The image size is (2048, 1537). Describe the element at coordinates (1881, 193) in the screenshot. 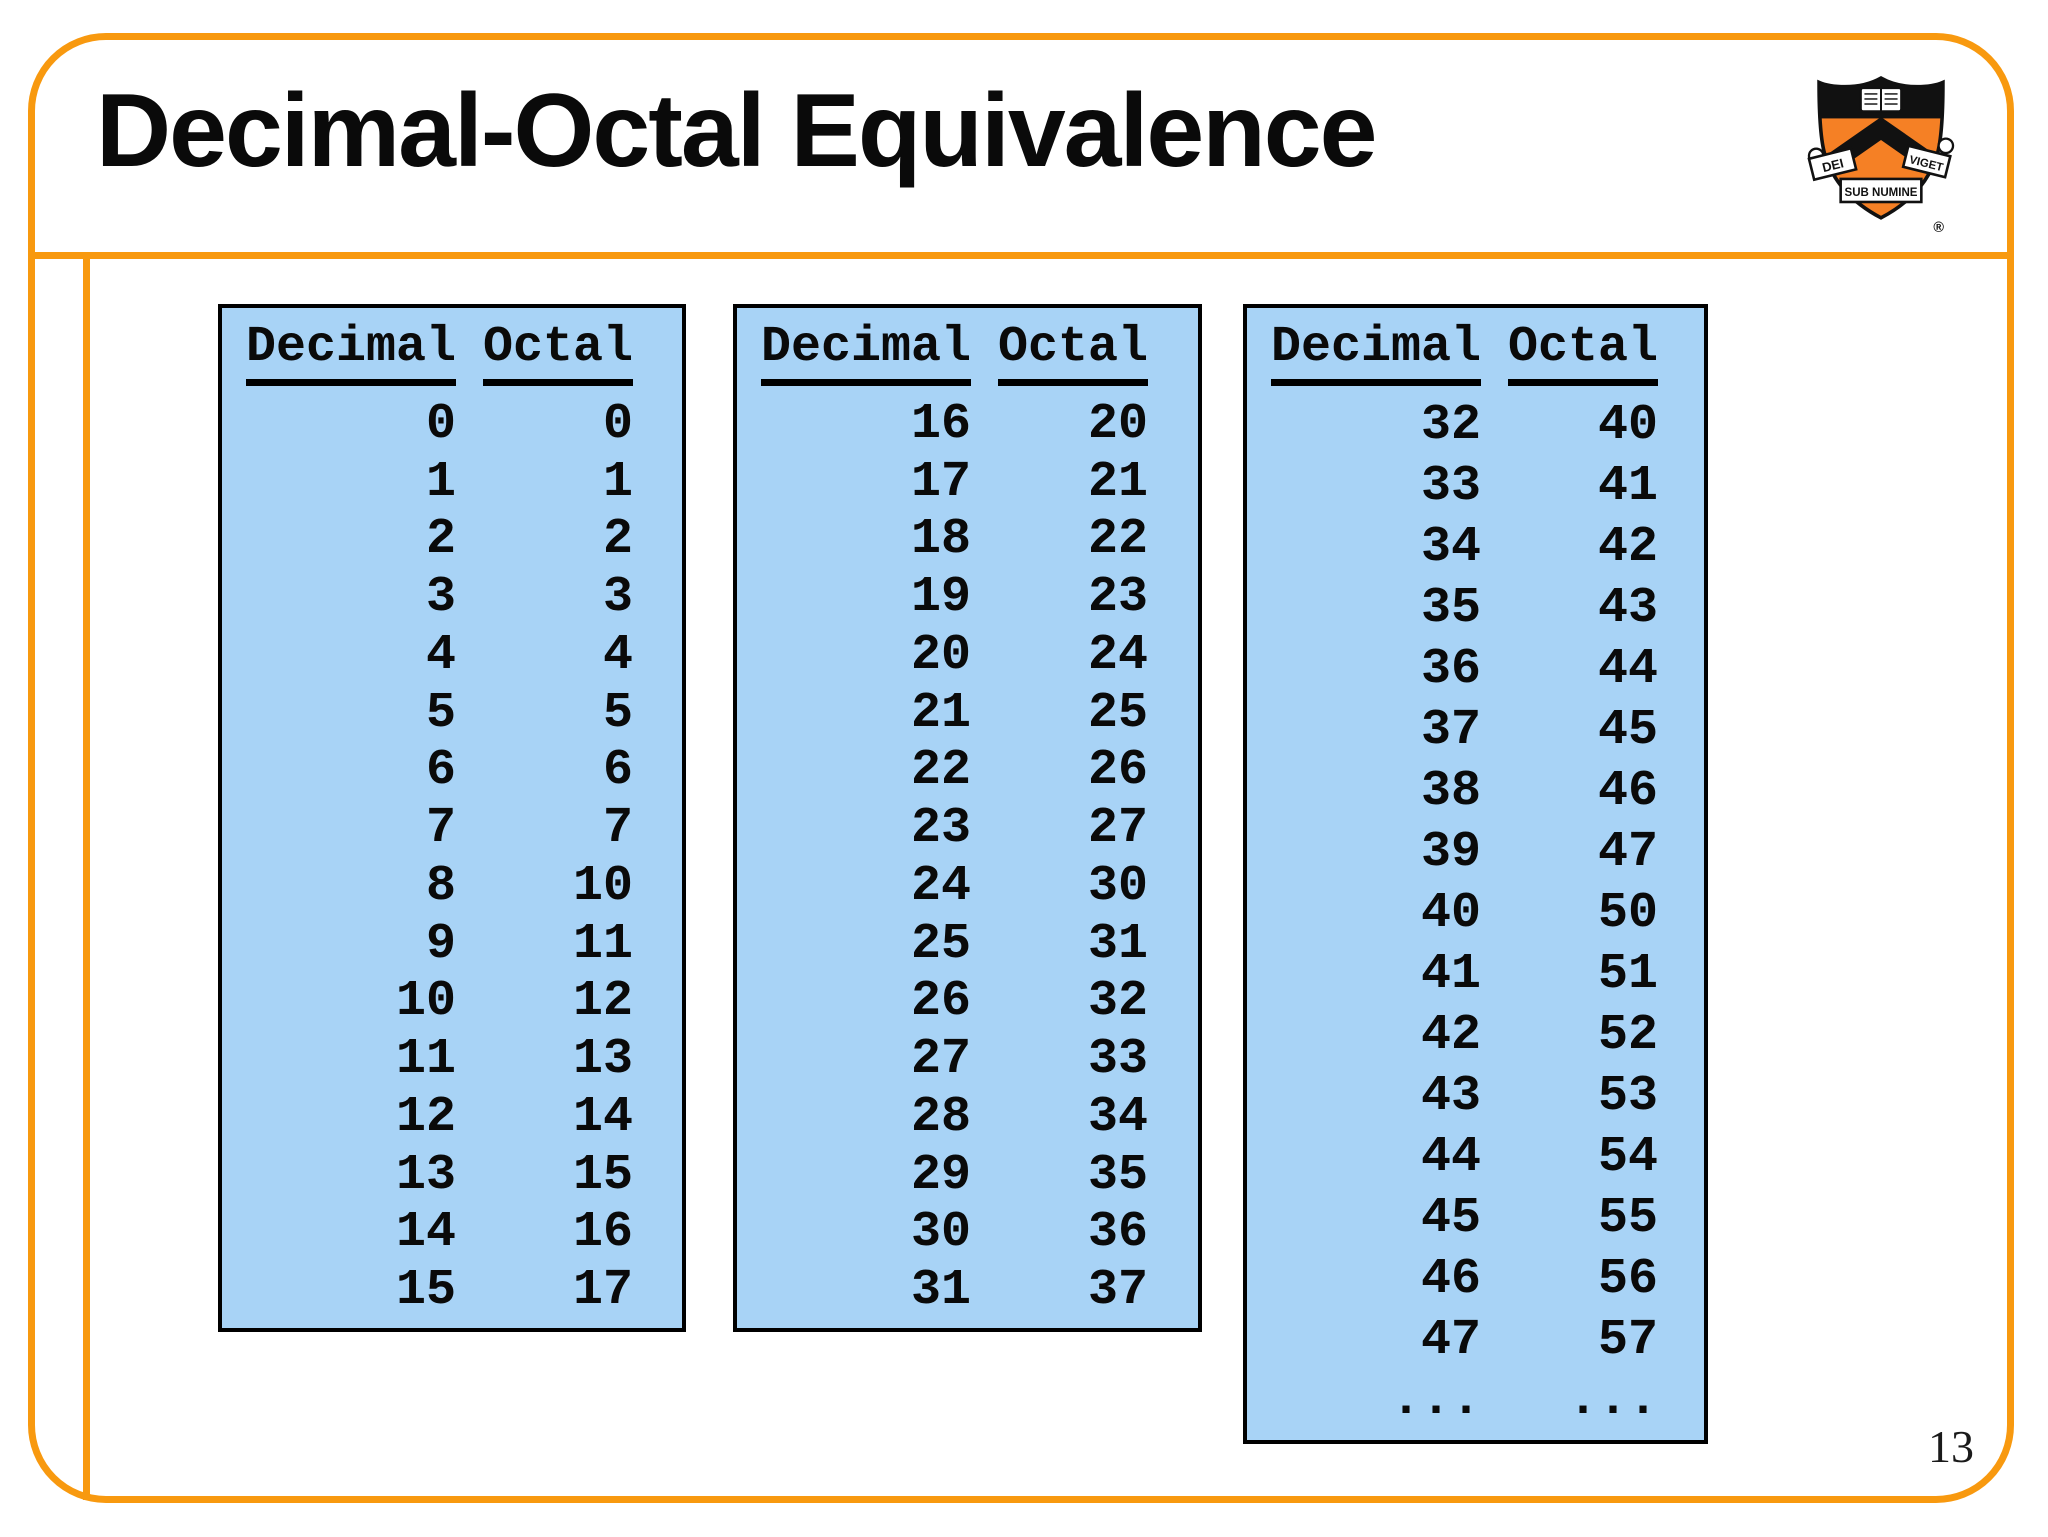

I see `motto-center-text: SUB NUMINE` at that location.